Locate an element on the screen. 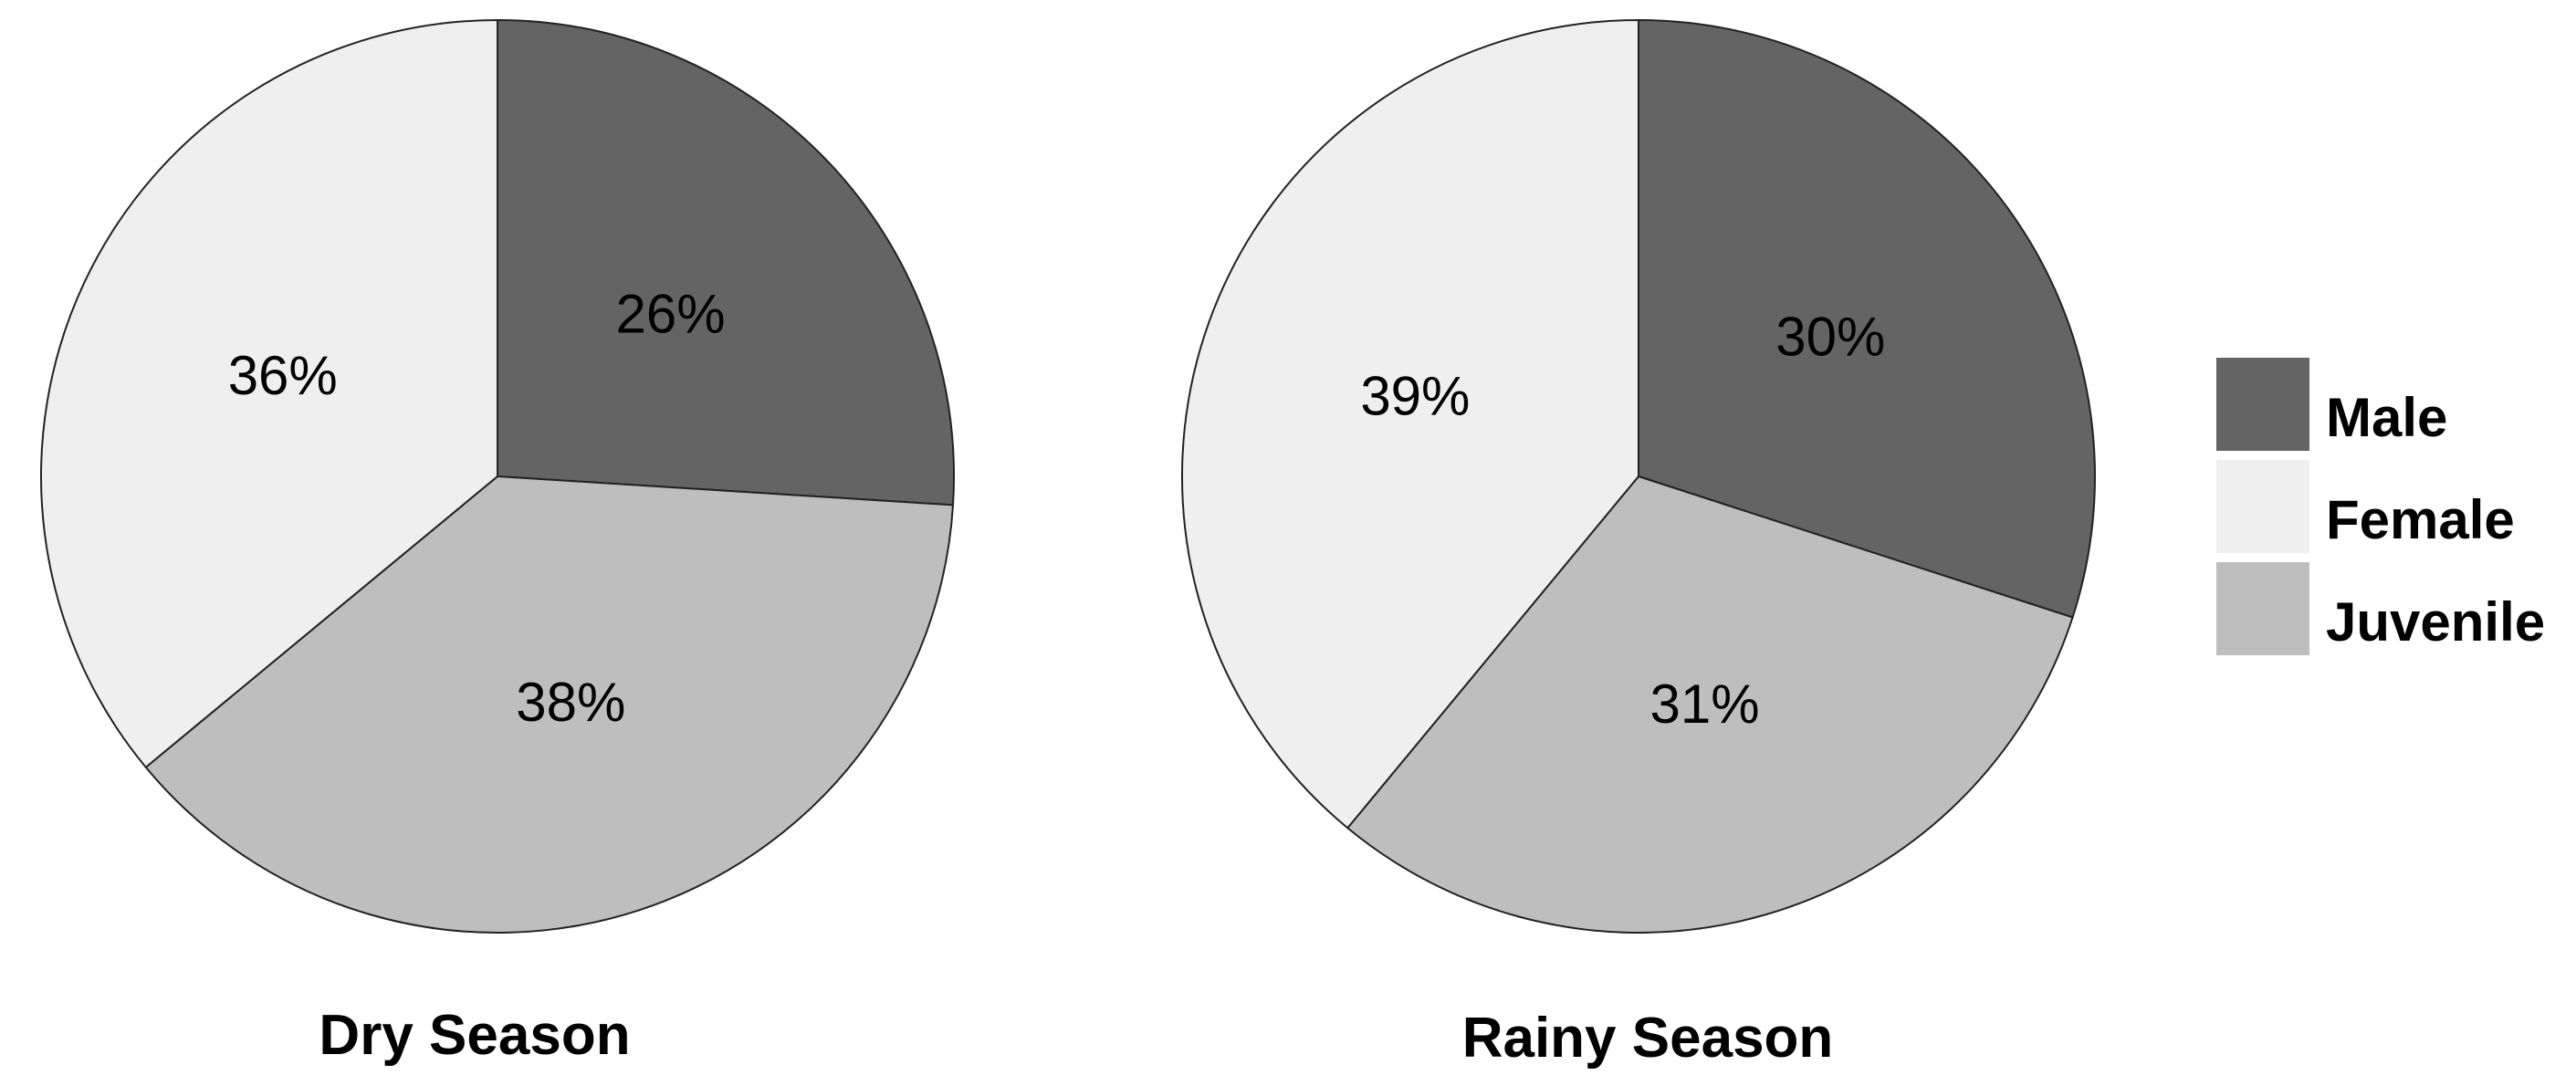 This screenshot has width=2576, height=1086. legend-label-male: Male is located at coordinates (2386, 417).